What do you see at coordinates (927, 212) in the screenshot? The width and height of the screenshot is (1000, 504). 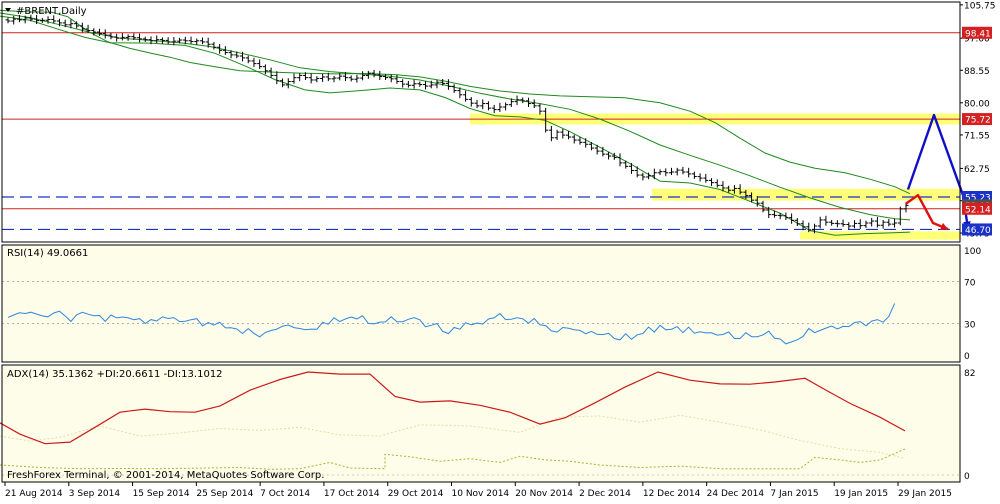 I see `forecast-down-path` at bounding box center [927, 212].